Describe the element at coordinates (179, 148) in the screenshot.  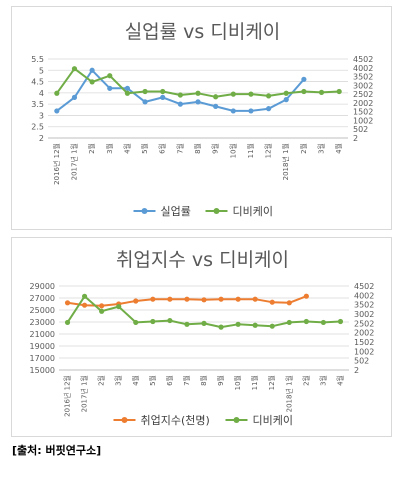
I see `x-axis-tick-label: 7월` at that location.